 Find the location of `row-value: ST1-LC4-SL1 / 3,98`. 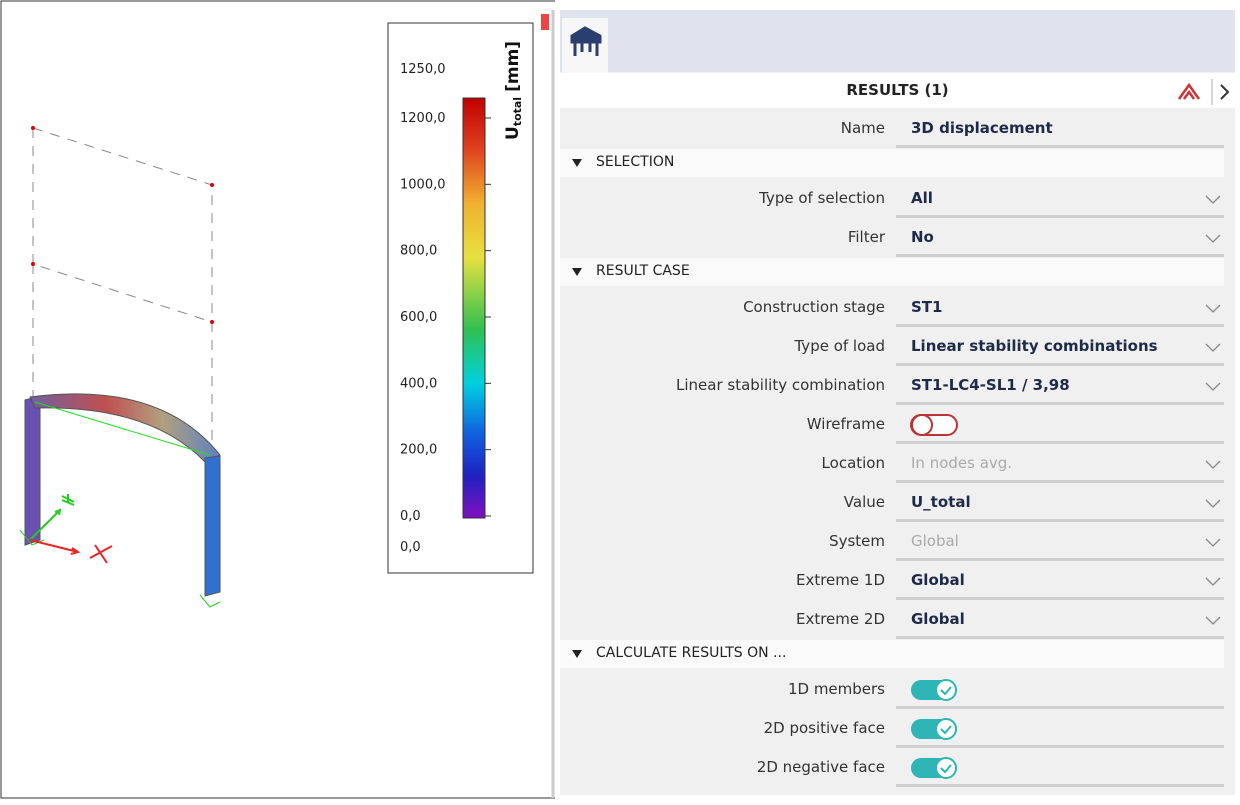

row-value: ST1-LC4-SL1 / 3,98 is located at coordinates (990, 385).